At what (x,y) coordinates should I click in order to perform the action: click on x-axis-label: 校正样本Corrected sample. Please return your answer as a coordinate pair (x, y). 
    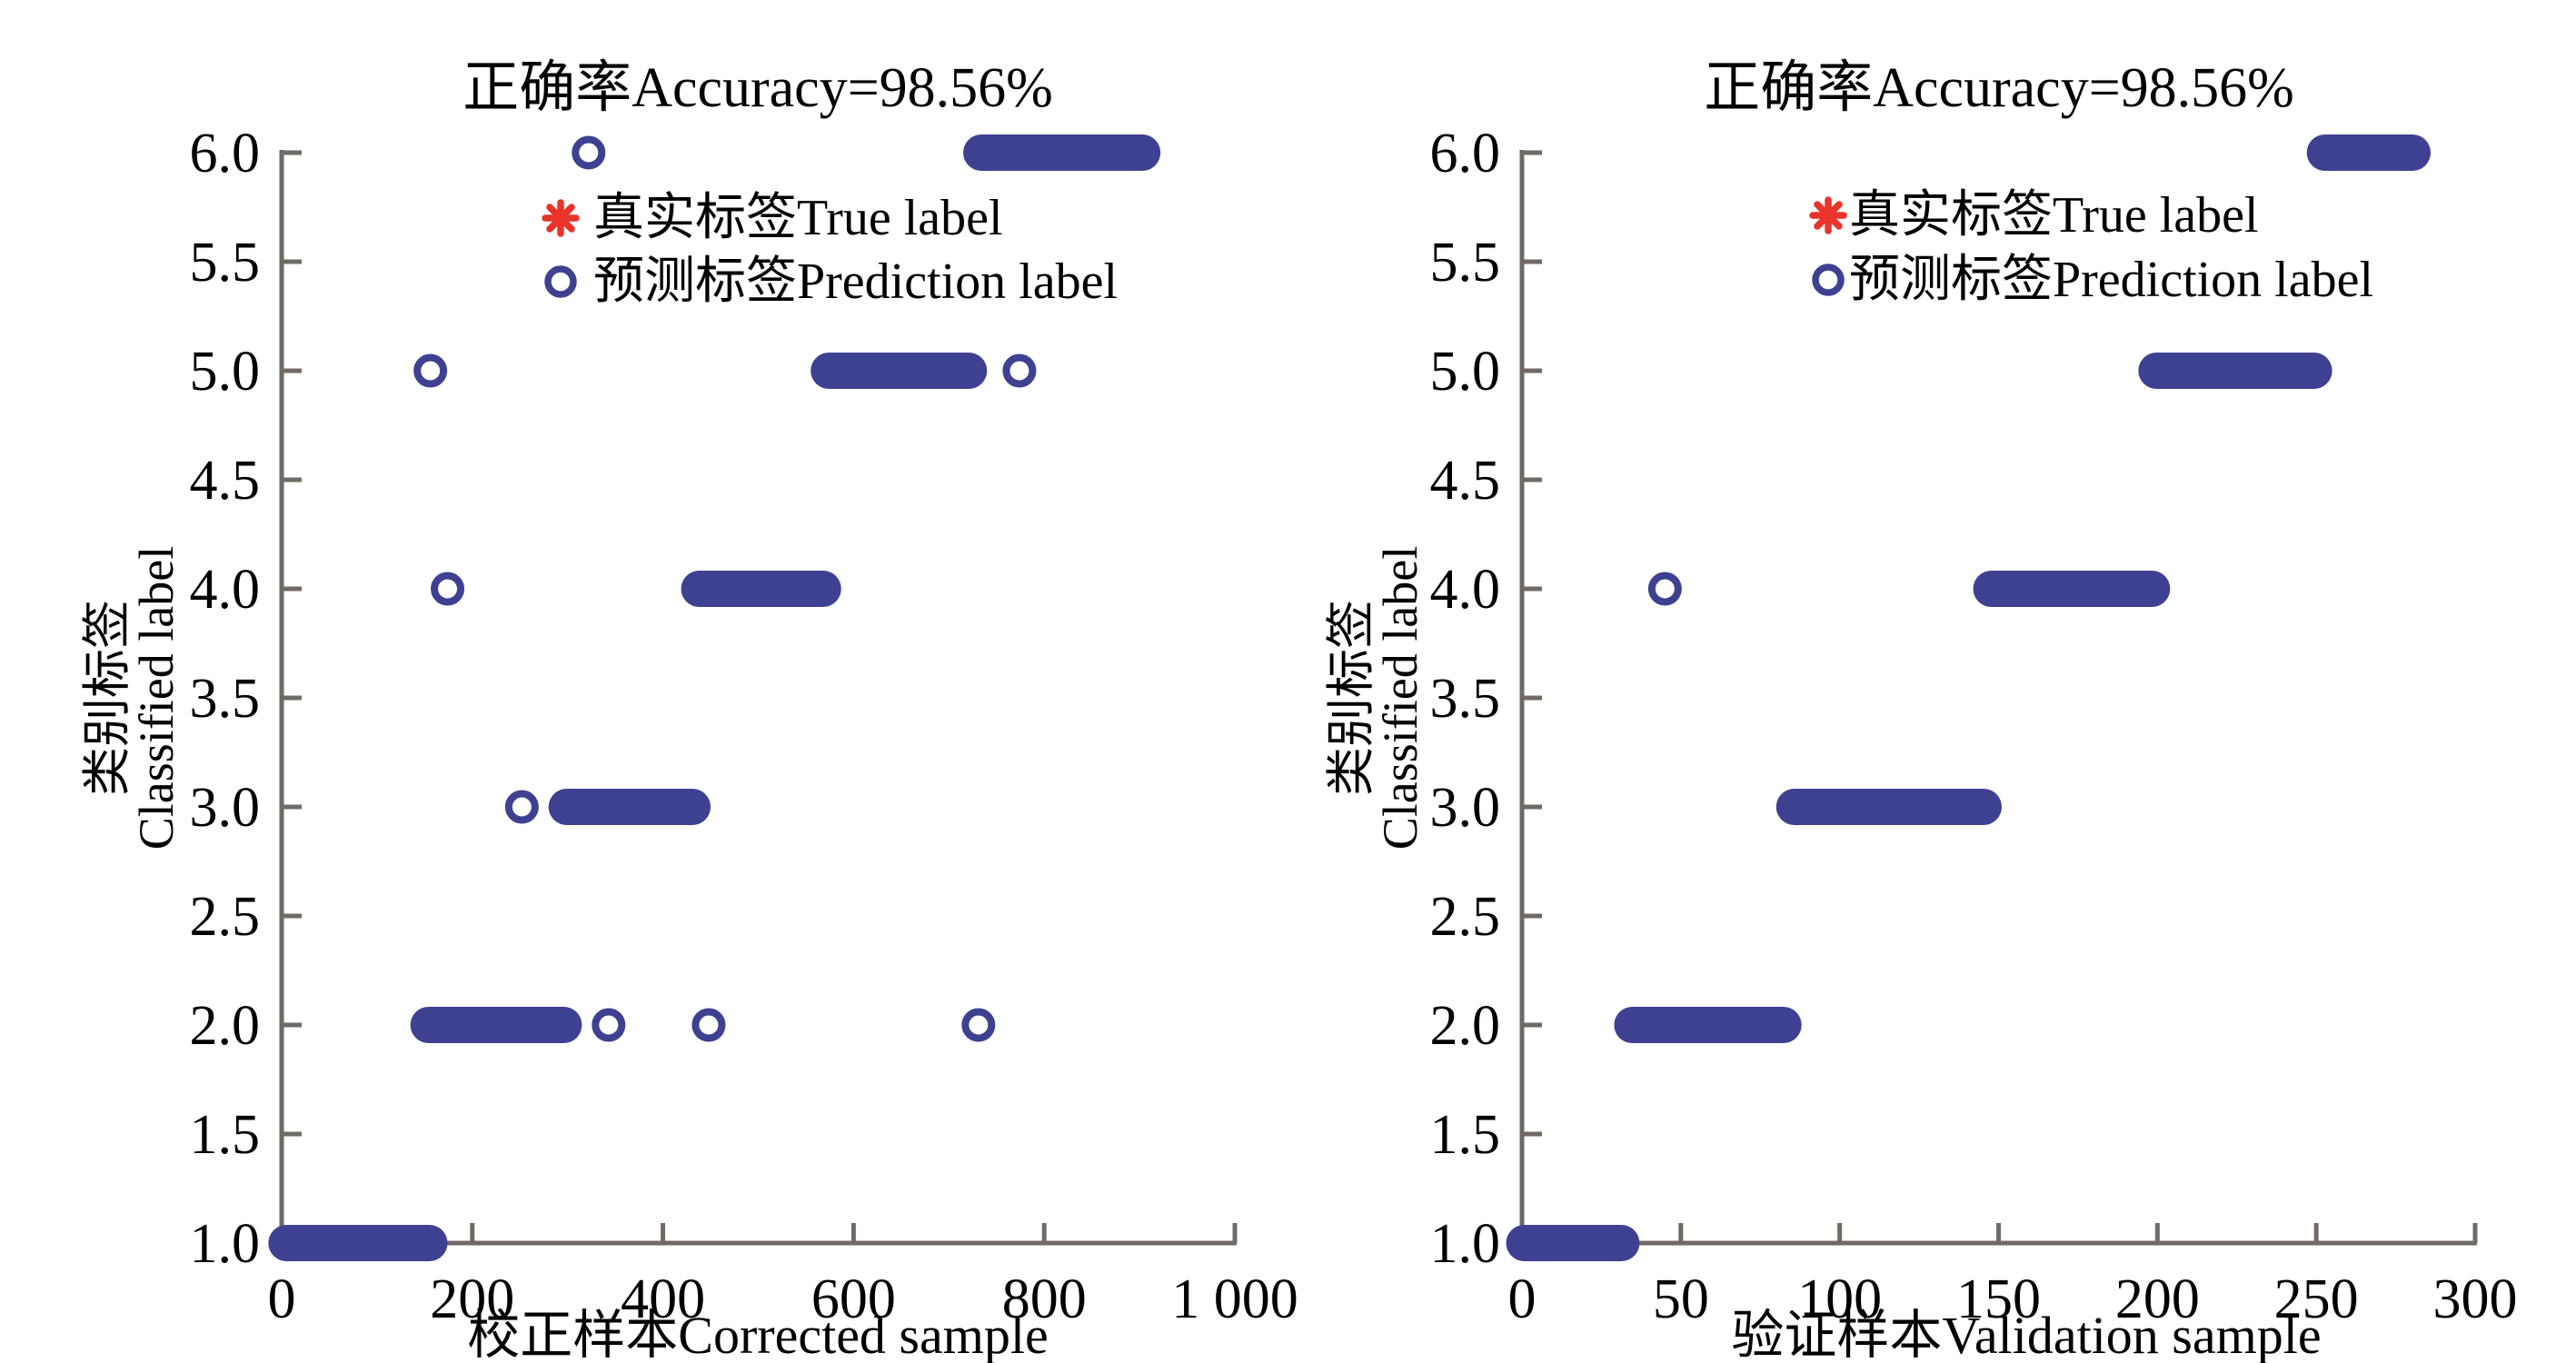
    Looking at the image, I should click on (758, 1334).